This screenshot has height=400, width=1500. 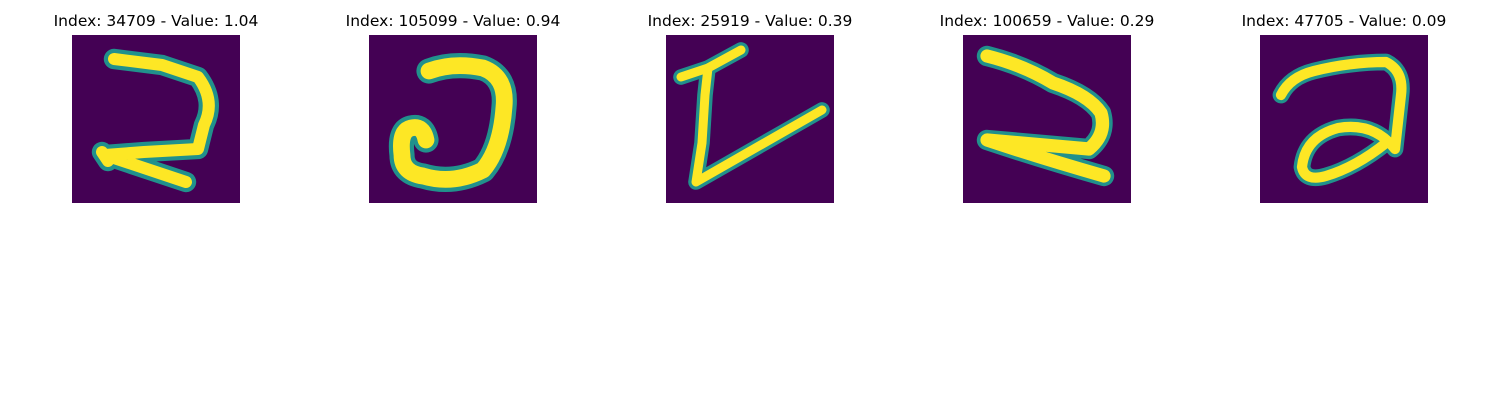 What do you see at coordinates (156, 21) in the screenshot?
I see `panel-title: Index: 34709 - Value: 1.04` at bounding box center [156, 21].